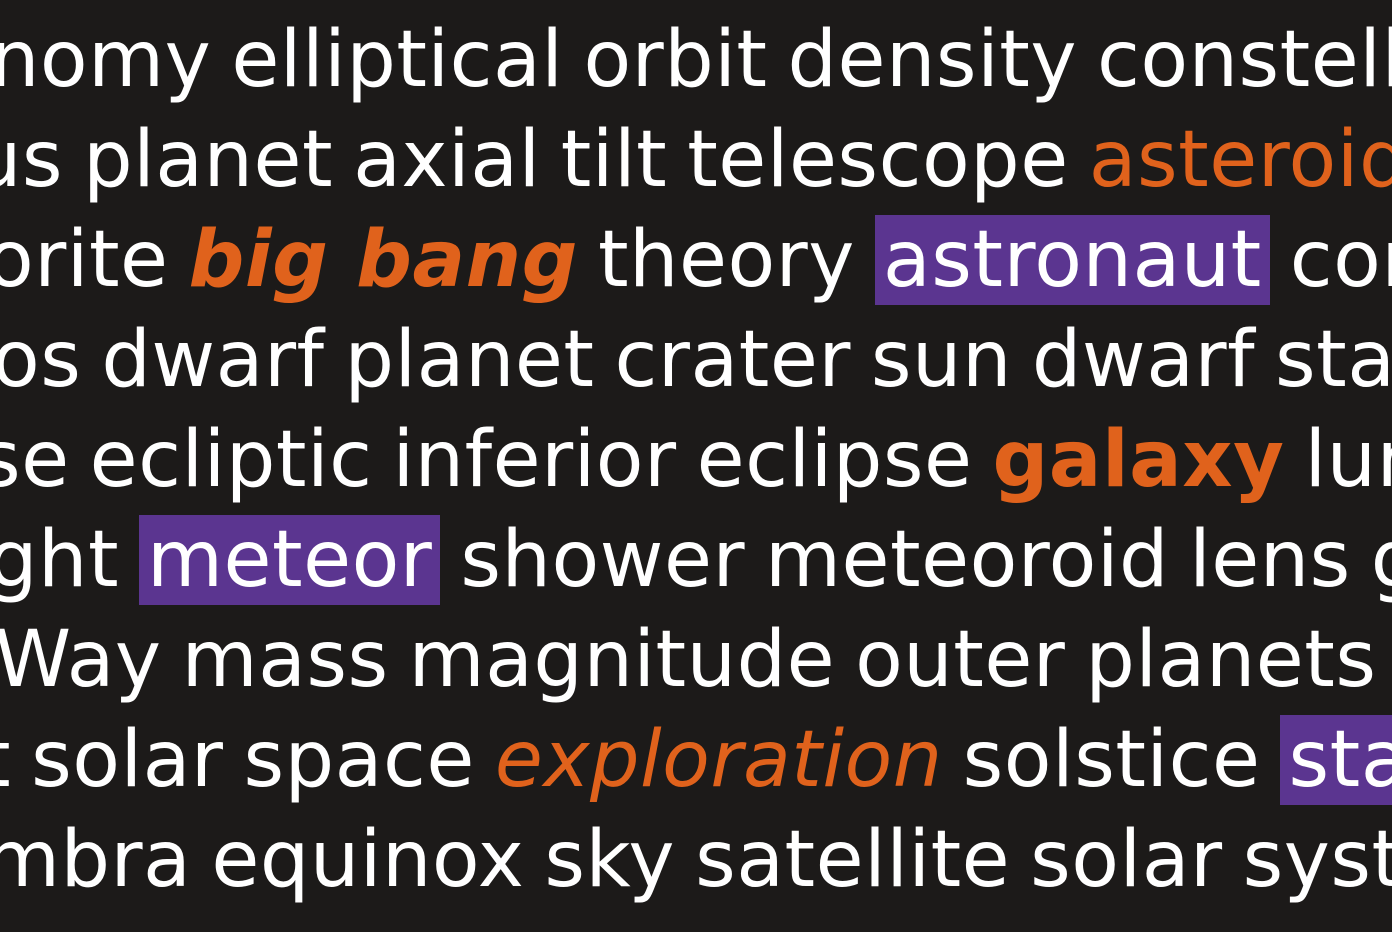 The width and height of the screenshot is (1392, 932). I want to click on word: density, so click(932, 60).